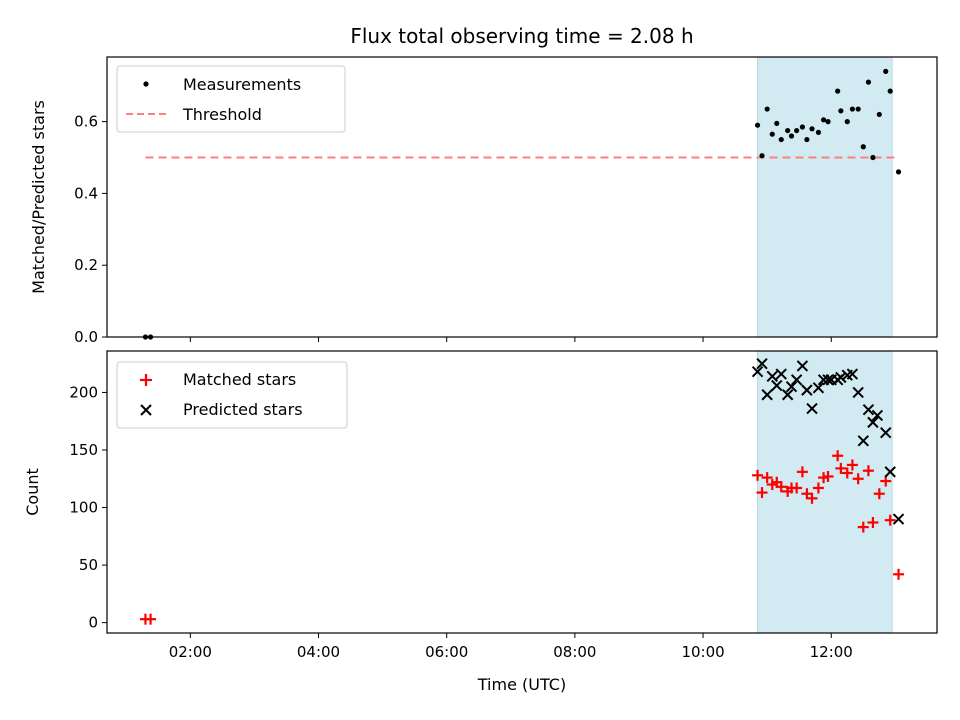 Image resolution: width=960 pixels, height=720 pixels. I want to click on ratio-y-tick-label: 0.6, so click(86, 122).